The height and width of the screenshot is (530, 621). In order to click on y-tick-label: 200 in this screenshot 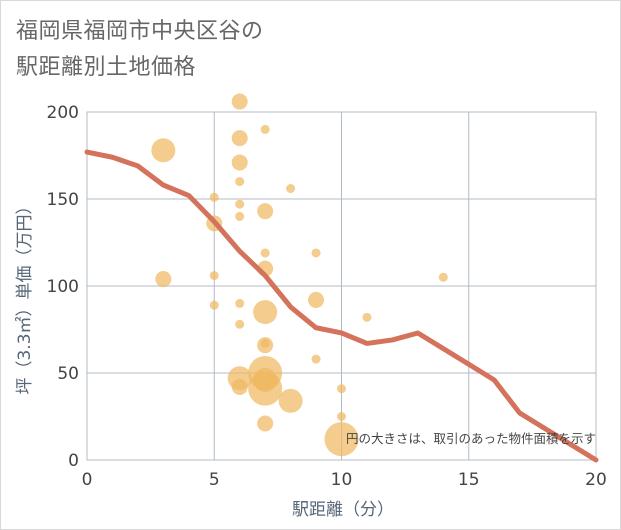, I will do `click(63, 113)`.